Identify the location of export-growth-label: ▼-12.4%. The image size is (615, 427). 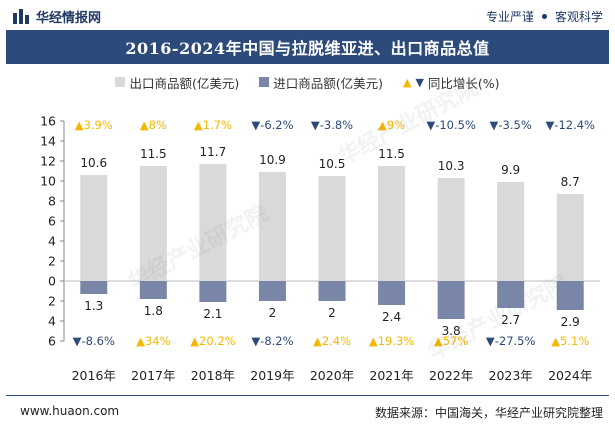
(570, 125).